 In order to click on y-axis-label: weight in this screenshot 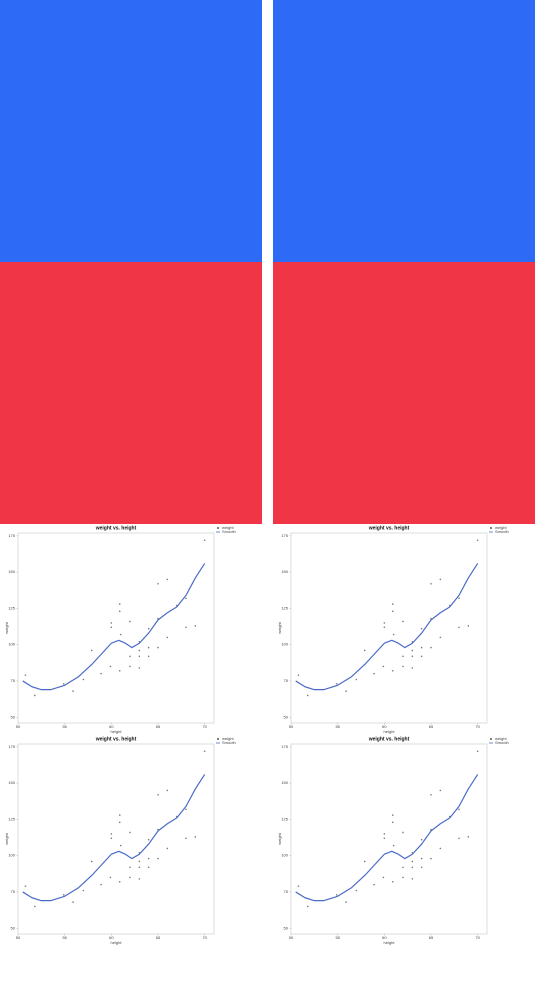, I will do `click(279, 838)`.